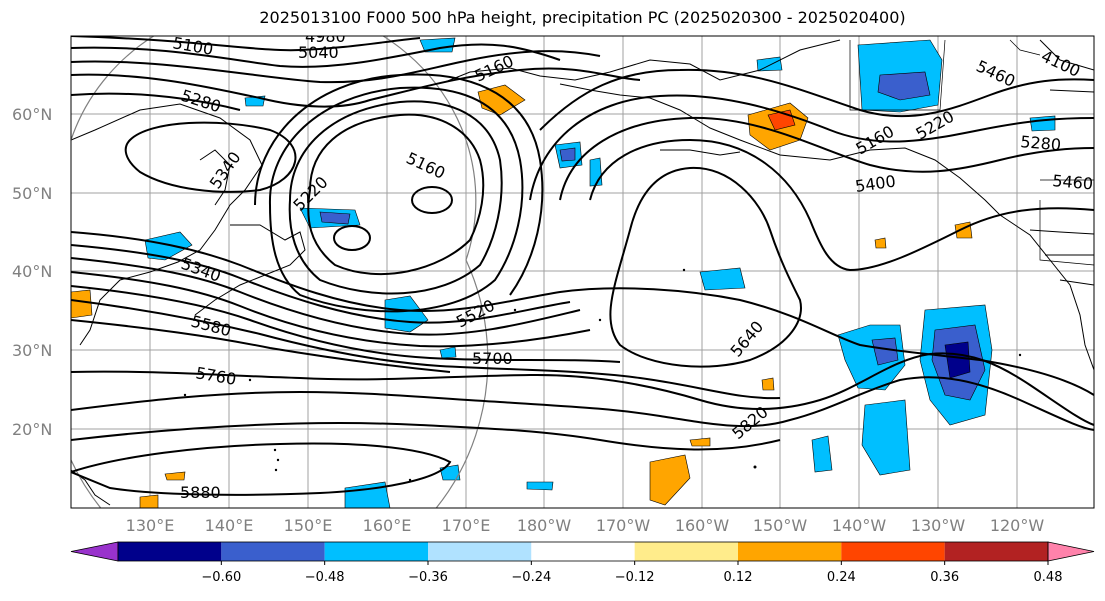 Image resolution: width=1105 pixels, height=601 pixels. What do you see at coordinates (531, 577) in the screenshot?
I see `colorbar-tick-label: −0.24` at bounding box center [531, 577].